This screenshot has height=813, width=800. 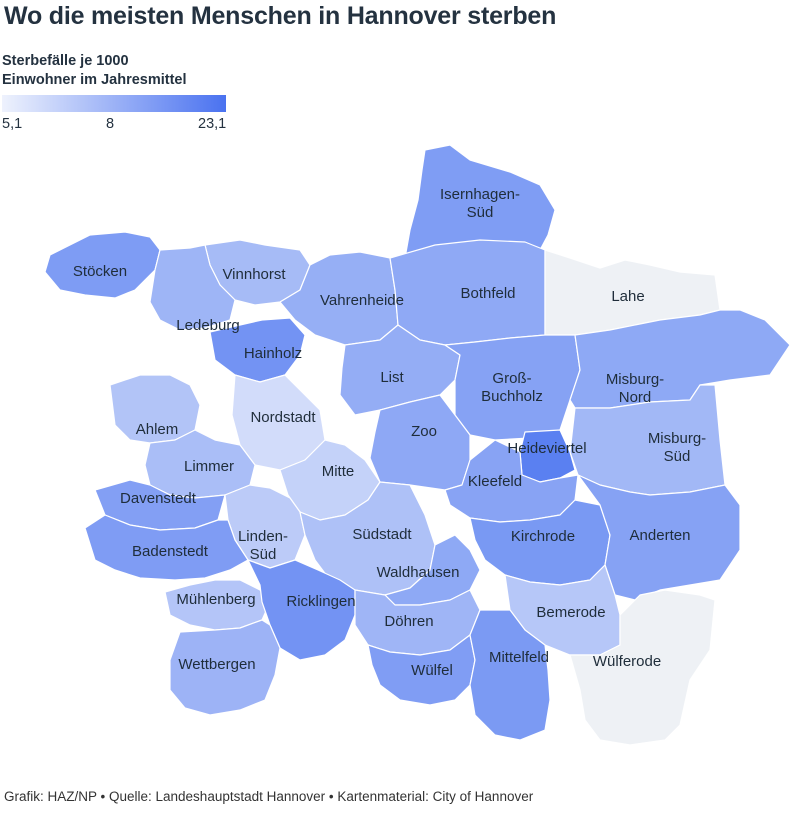 What do you see at coordinates (512, 387) in the screenshot?
I see `district-label-gross-buchholz: Groß-Buchholz` at bounding box center [512, 387].